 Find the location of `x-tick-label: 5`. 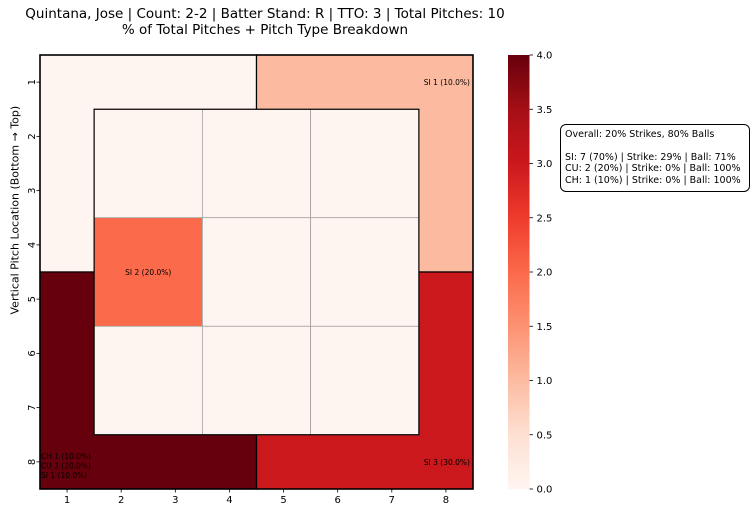

x-tick-label: 5 is located at coordinates (283, 500).